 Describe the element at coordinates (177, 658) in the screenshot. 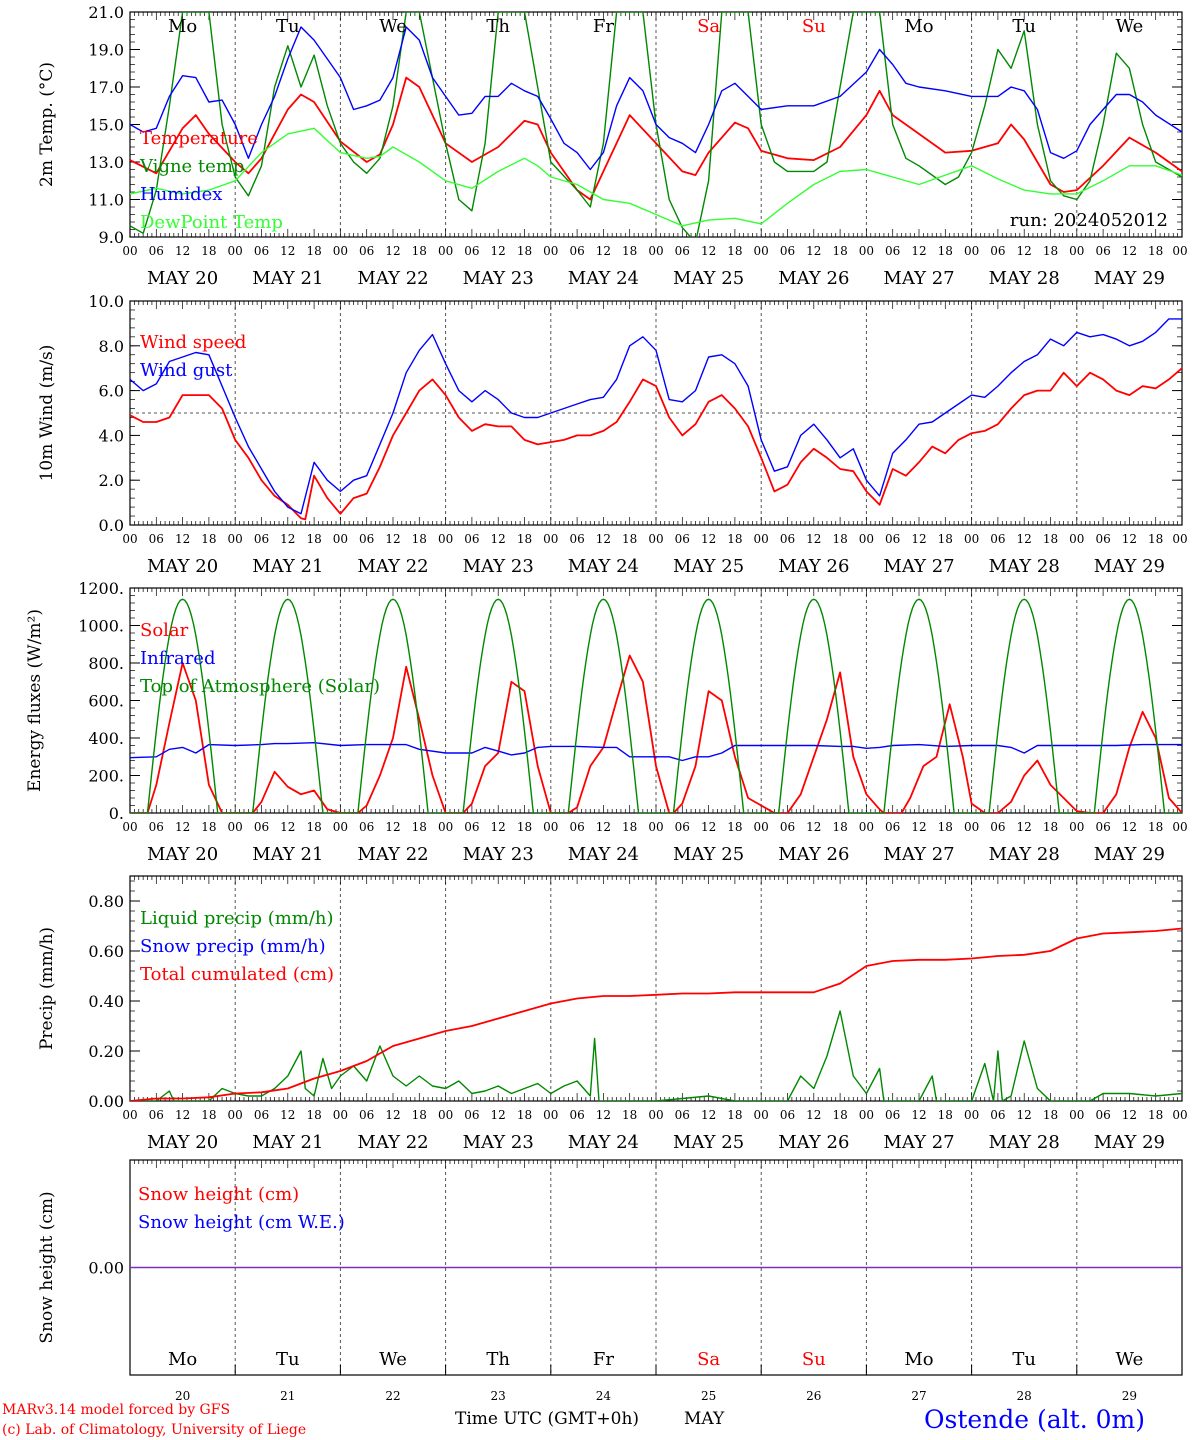

I see `legend-entry: Infrared` at that location.